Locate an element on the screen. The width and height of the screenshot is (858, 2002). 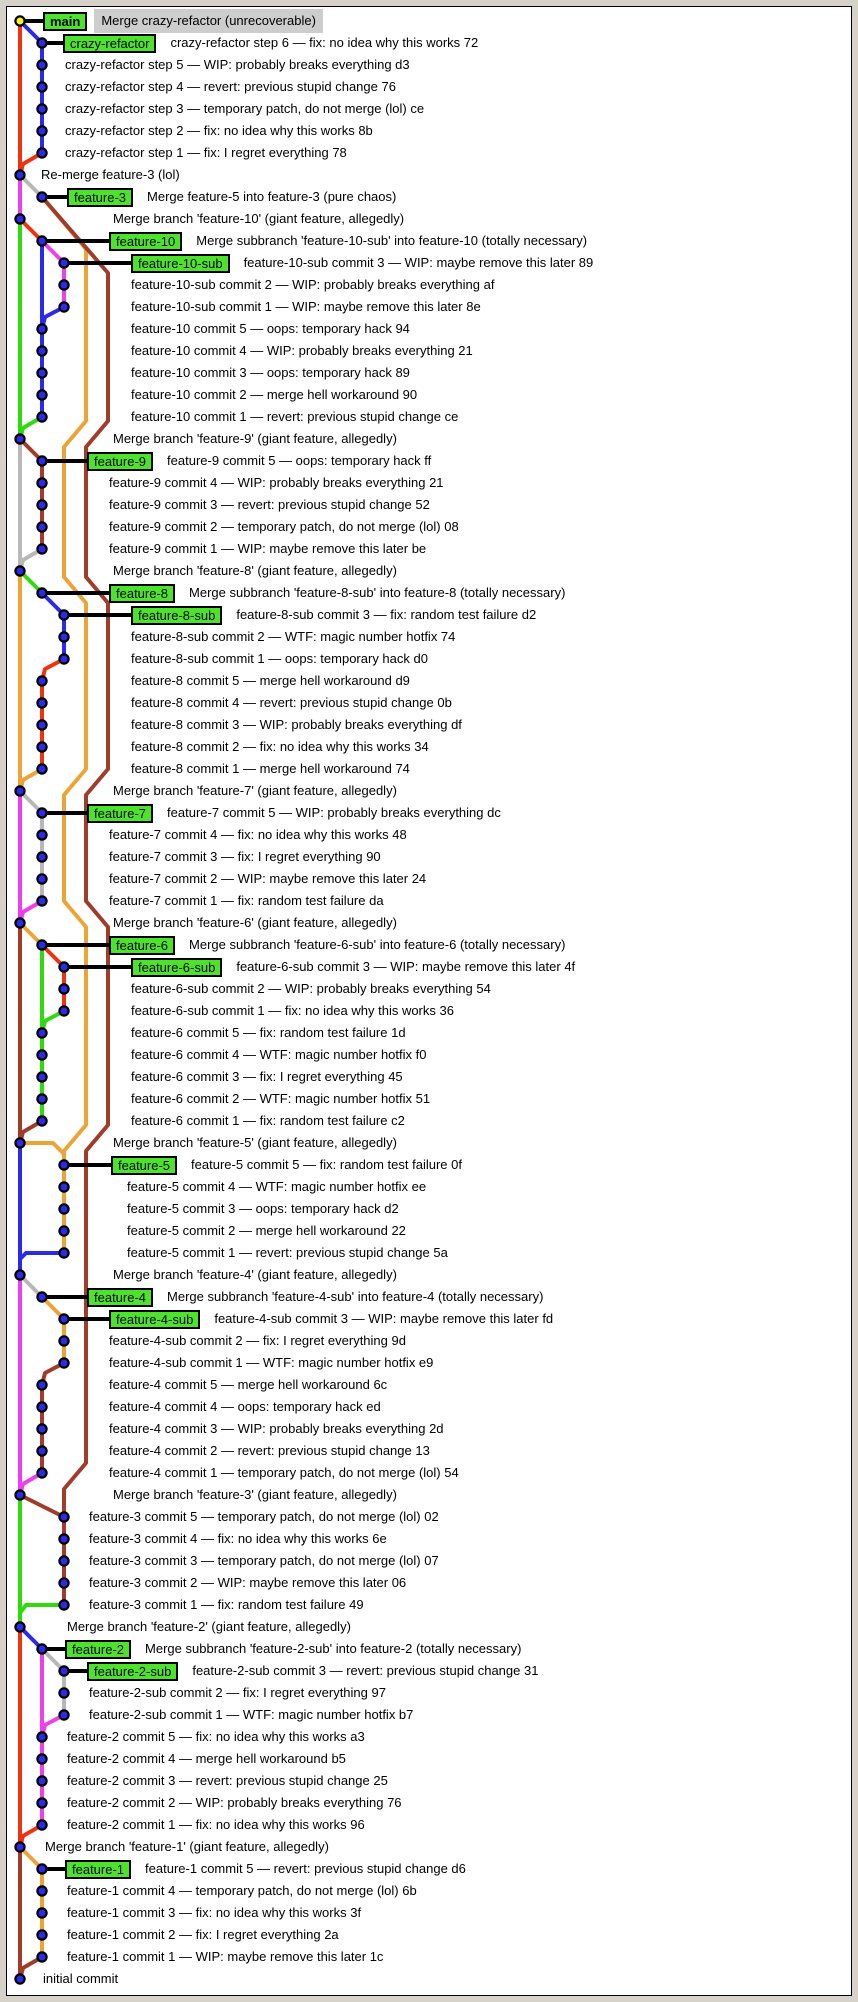
branch-label-feature-4: feature-4 is located at coordinates (120, 1297).